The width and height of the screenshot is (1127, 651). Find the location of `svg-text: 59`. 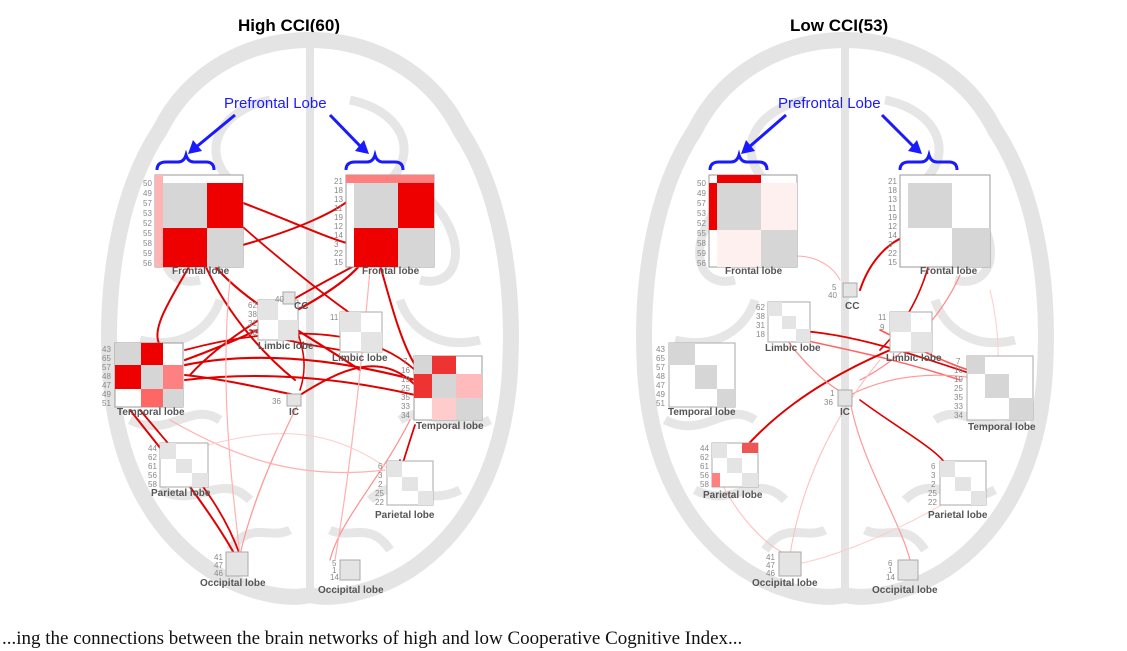

svg-text: 59 is located at coordinates (701, 253).